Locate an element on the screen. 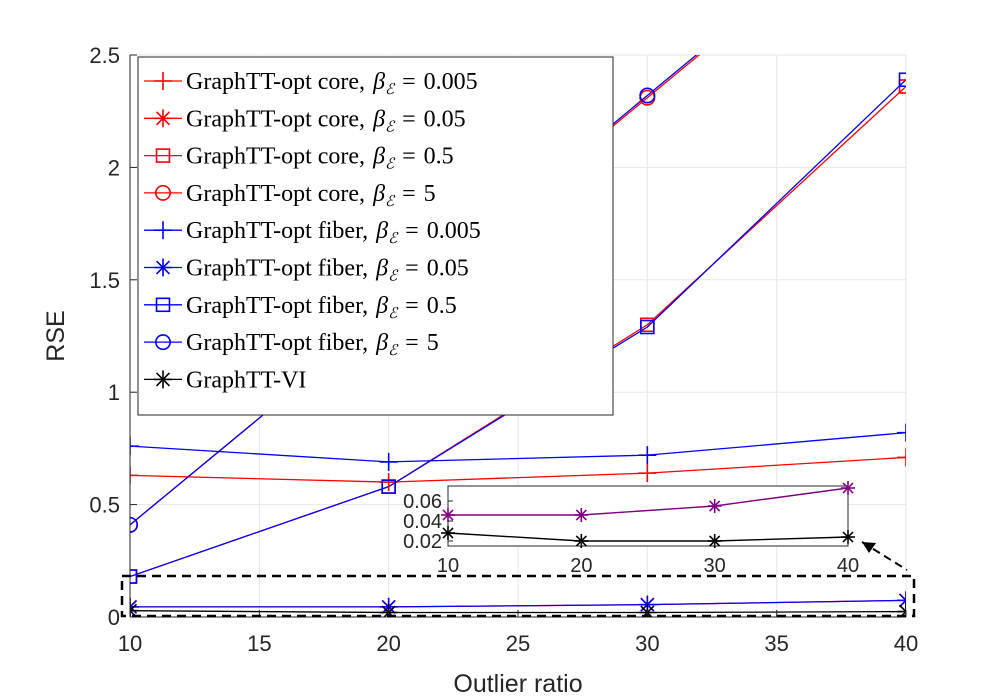 The image size is (997, 698). legend-entry: GraphTT-VI is located at coordinates (225, 380).